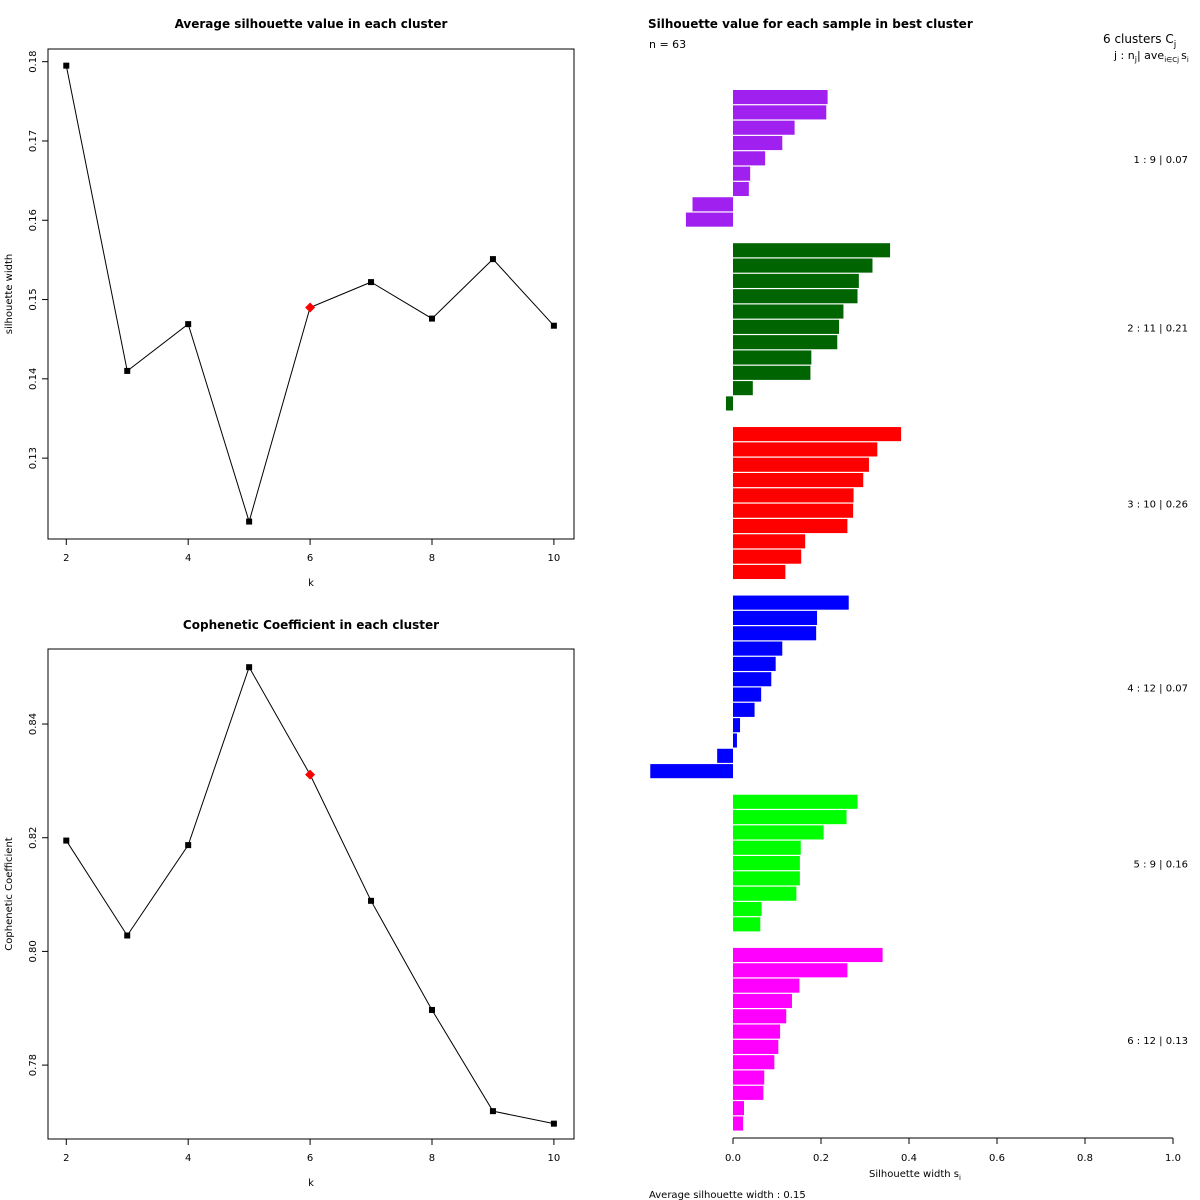 The width and height of the screenshot is (1200, 1200). Describe the element at coordinates (733, 1158) in the screenshot. I see `x-tick-label: 0.0` at that location.